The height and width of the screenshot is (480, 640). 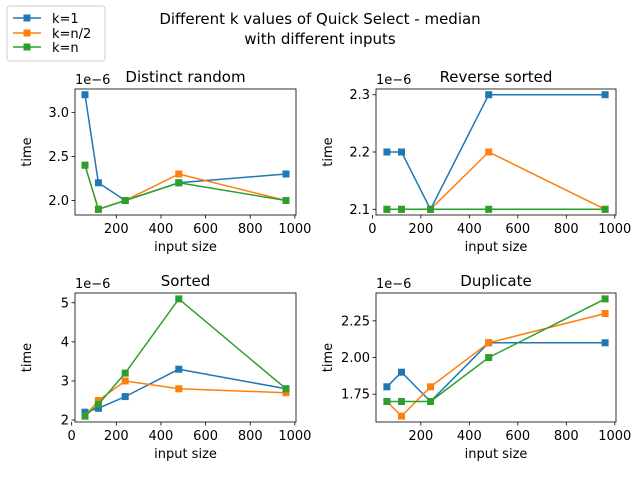 What do you see at coordinates (355, 395) in the screenshot?
I see `y-tick-label: 1.75` at bounding box center [355, 395].